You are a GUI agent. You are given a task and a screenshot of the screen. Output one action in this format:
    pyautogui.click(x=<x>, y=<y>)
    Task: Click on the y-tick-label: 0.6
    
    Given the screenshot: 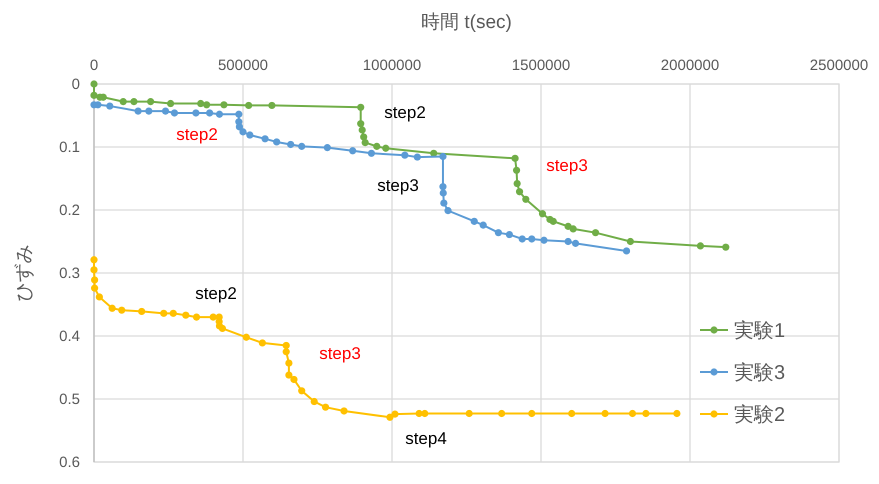 What is the action you would take?
    pyautogui.click(x=69, y=462)
    